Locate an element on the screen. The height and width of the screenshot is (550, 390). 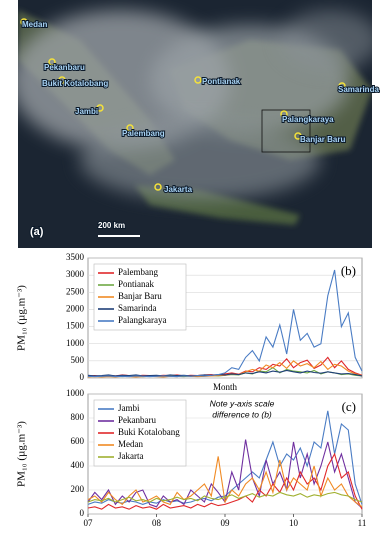
legend-label: Jakarta is located at coordinates (130, 456).